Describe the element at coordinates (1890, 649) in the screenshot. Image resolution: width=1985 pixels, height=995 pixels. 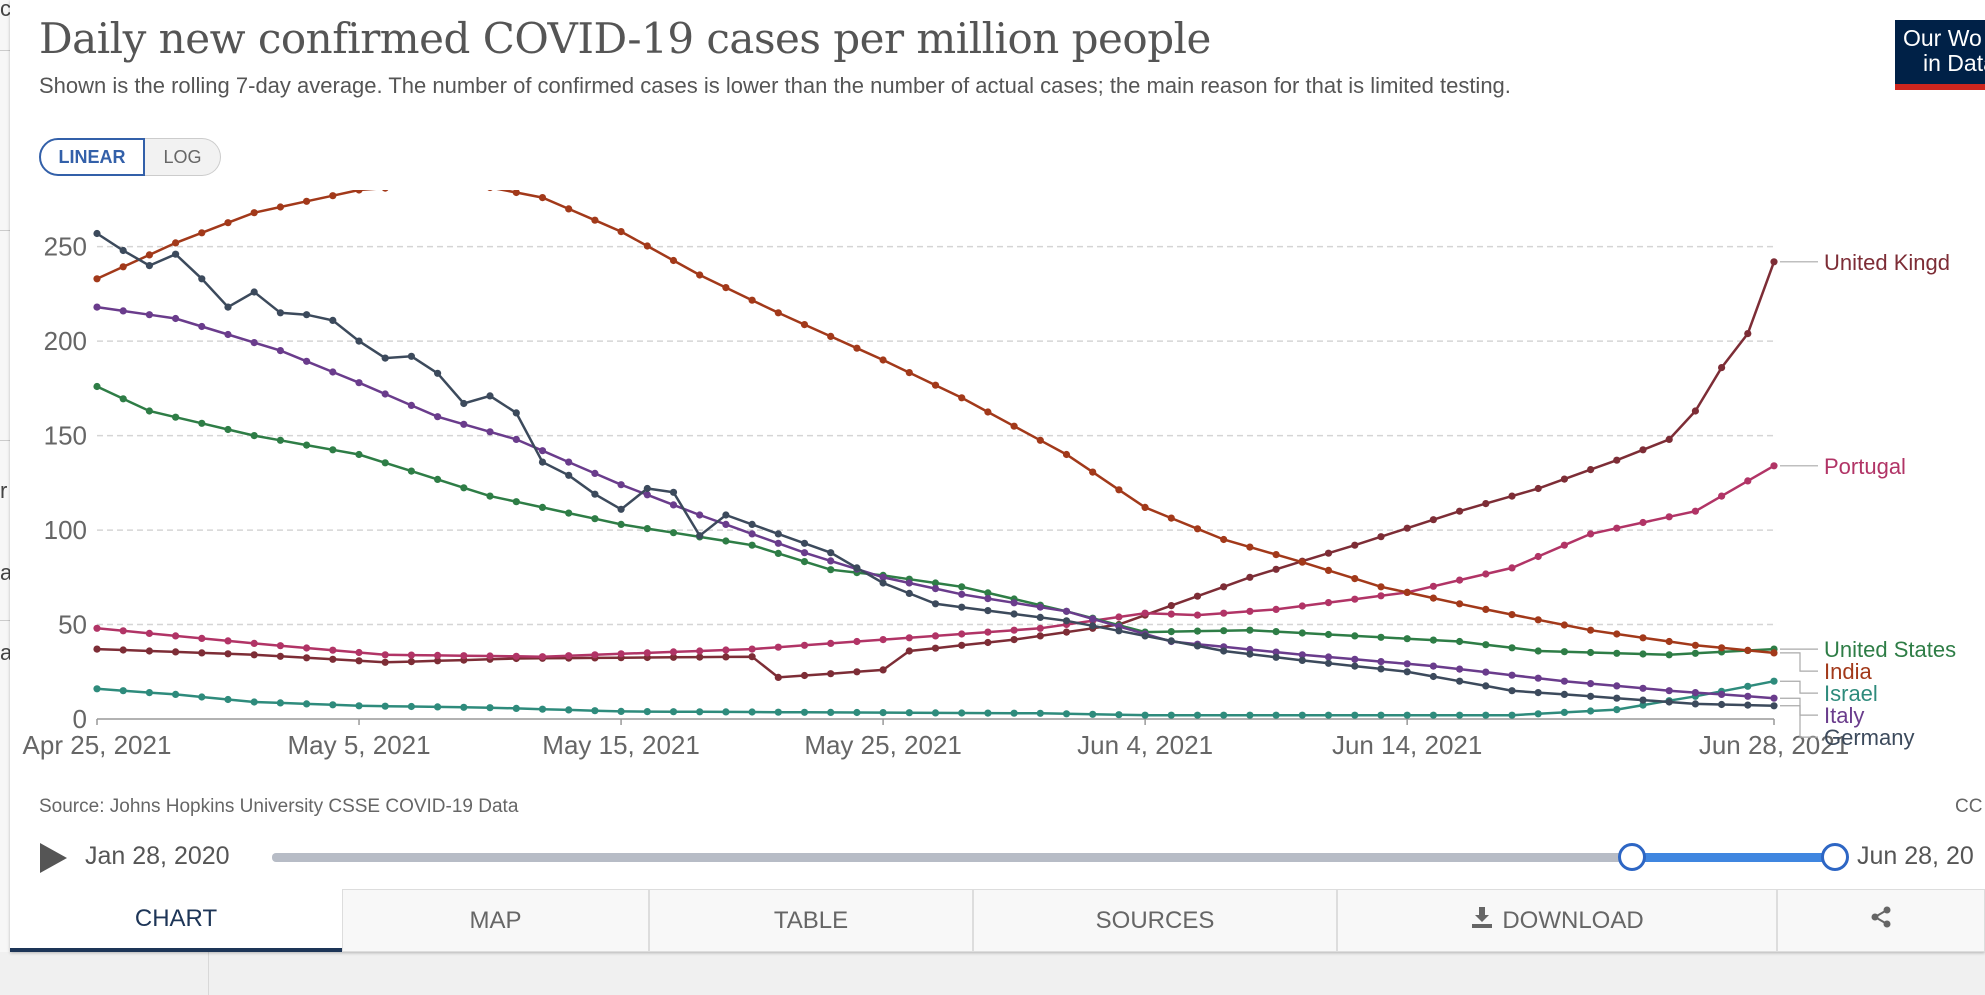
I see `legend-label: United States` at that location.